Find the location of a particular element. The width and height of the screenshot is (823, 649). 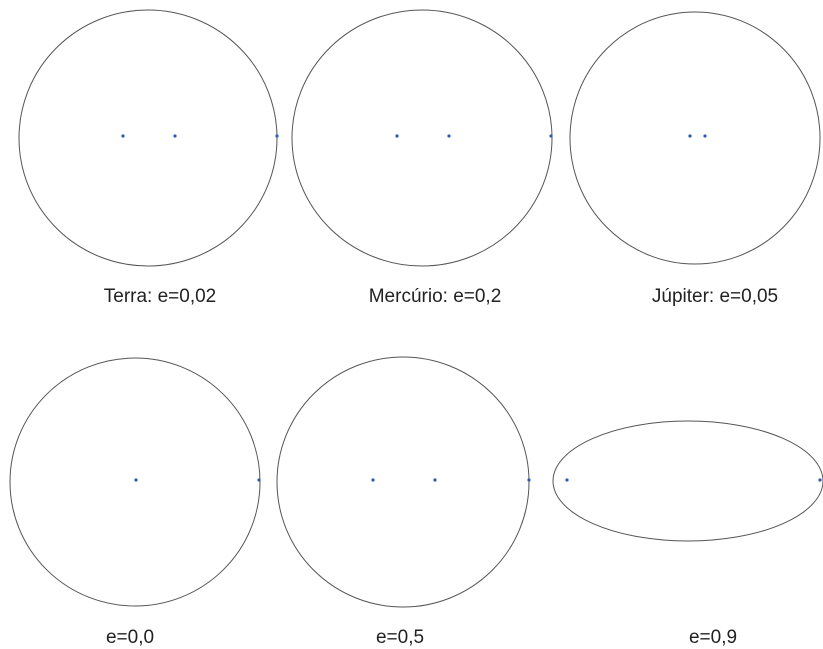

label-e09: e=0,9 is located at coordinates (713, 637).